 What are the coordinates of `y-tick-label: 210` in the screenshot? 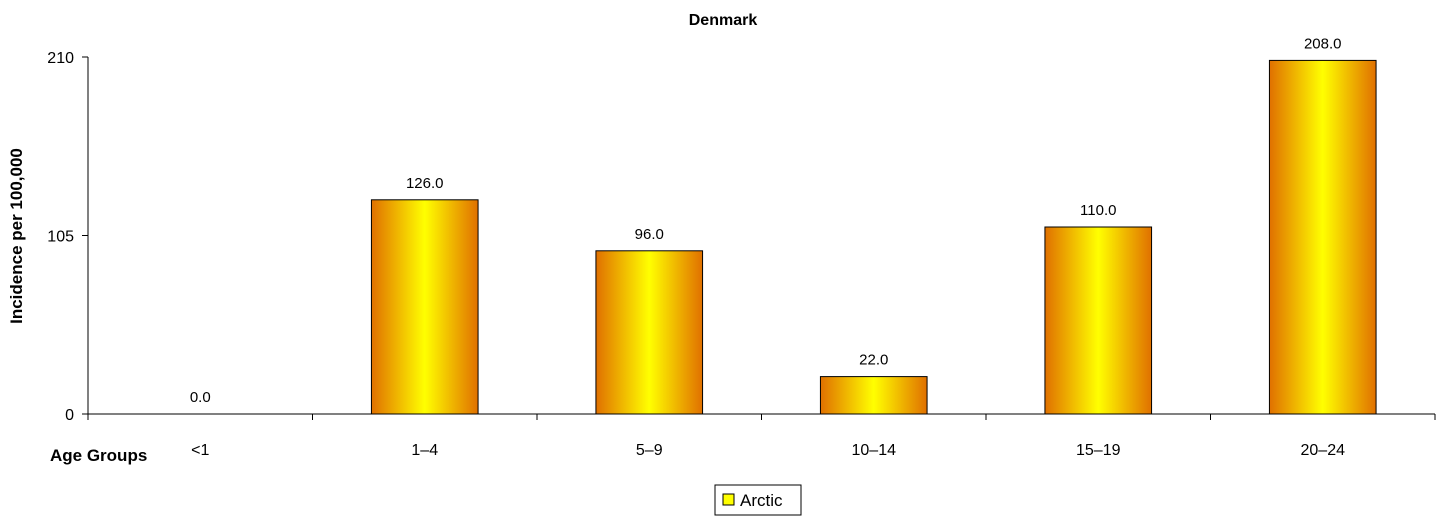 It's located at (60, 58).